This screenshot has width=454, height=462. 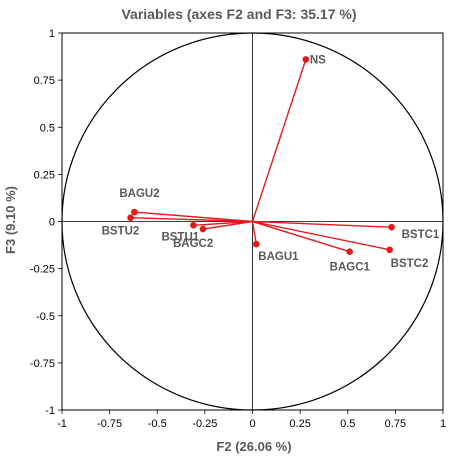 What do you see at coordinates (391, 227) in the screenshot?
I see `point-bstc1` at bounding box center [391, 227].